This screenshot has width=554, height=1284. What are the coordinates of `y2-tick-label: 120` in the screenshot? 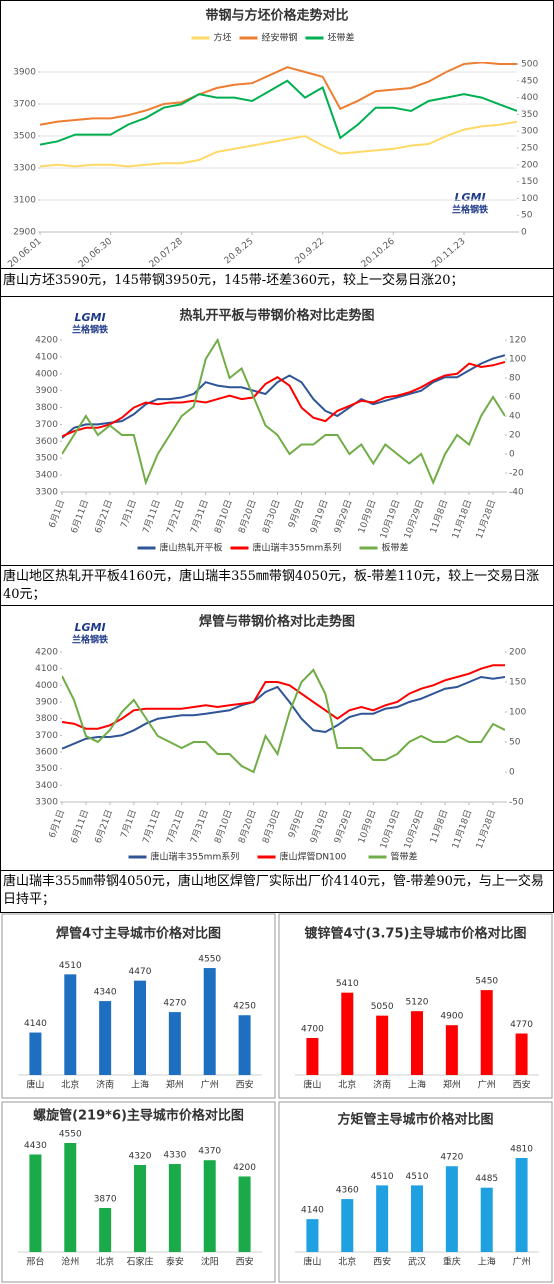 It's located at (517, 341).